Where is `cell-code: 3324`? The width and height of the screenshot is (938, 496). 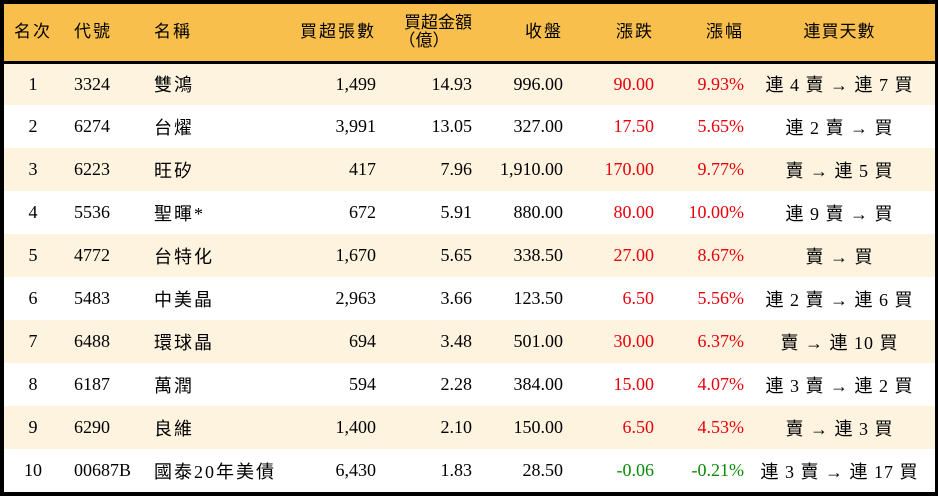 cell-code: 3324 is located at coordinates (92, 83).